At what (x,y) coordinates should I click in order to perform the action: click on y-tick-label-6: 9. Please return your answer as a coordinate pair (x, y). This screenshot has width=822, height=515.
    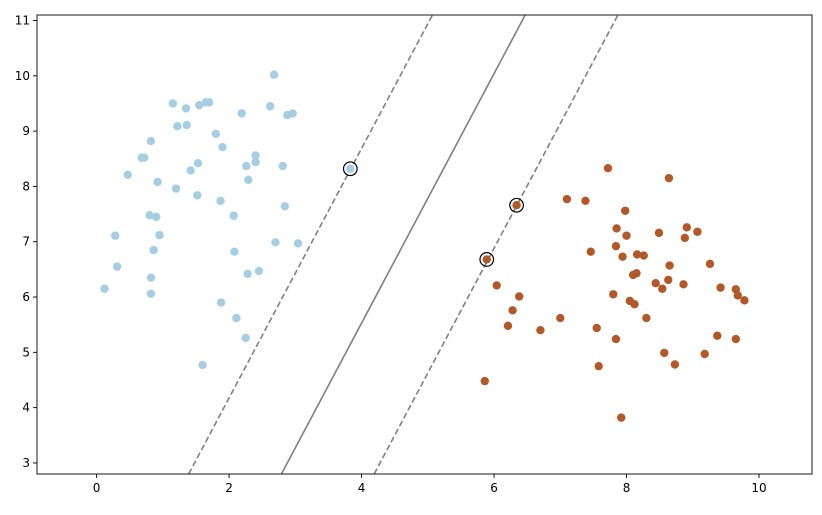
    Looking at the image, I should click on (26, 131).